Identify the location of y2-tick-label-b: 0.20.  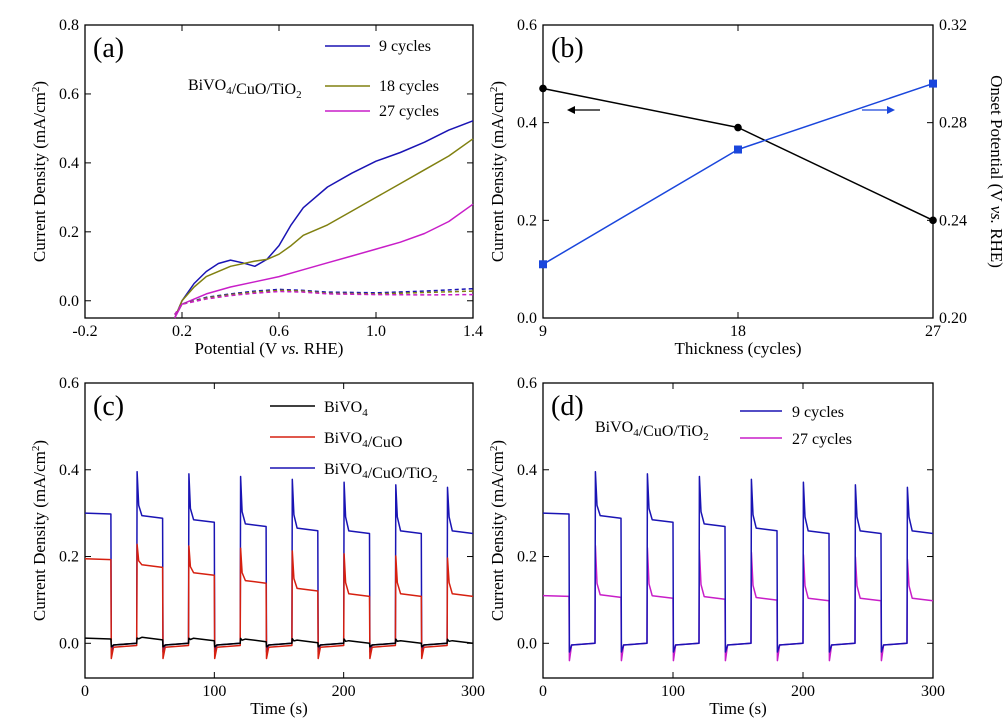
(953, 318).